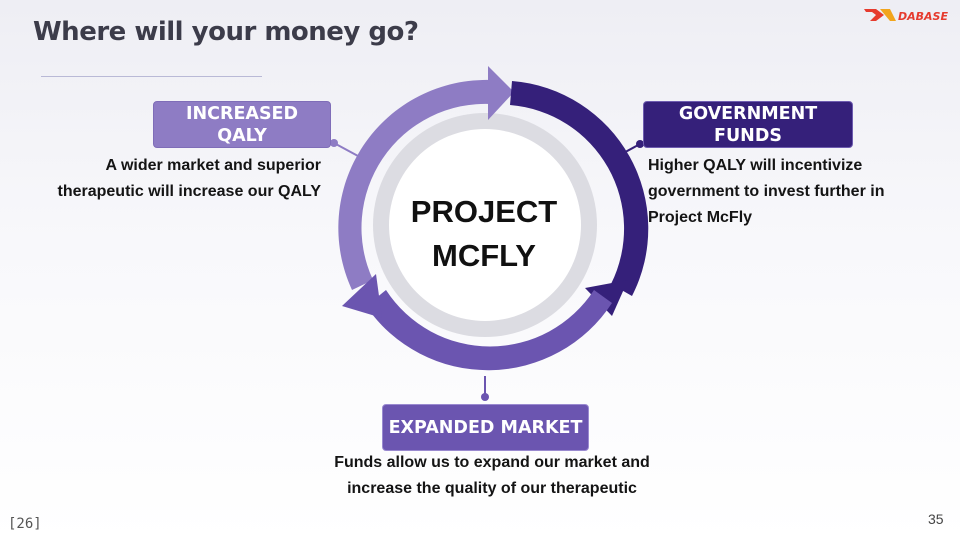  Describe the element at coordinates (346, 149) in the screenshot. I see `connector-qaly` at that location.